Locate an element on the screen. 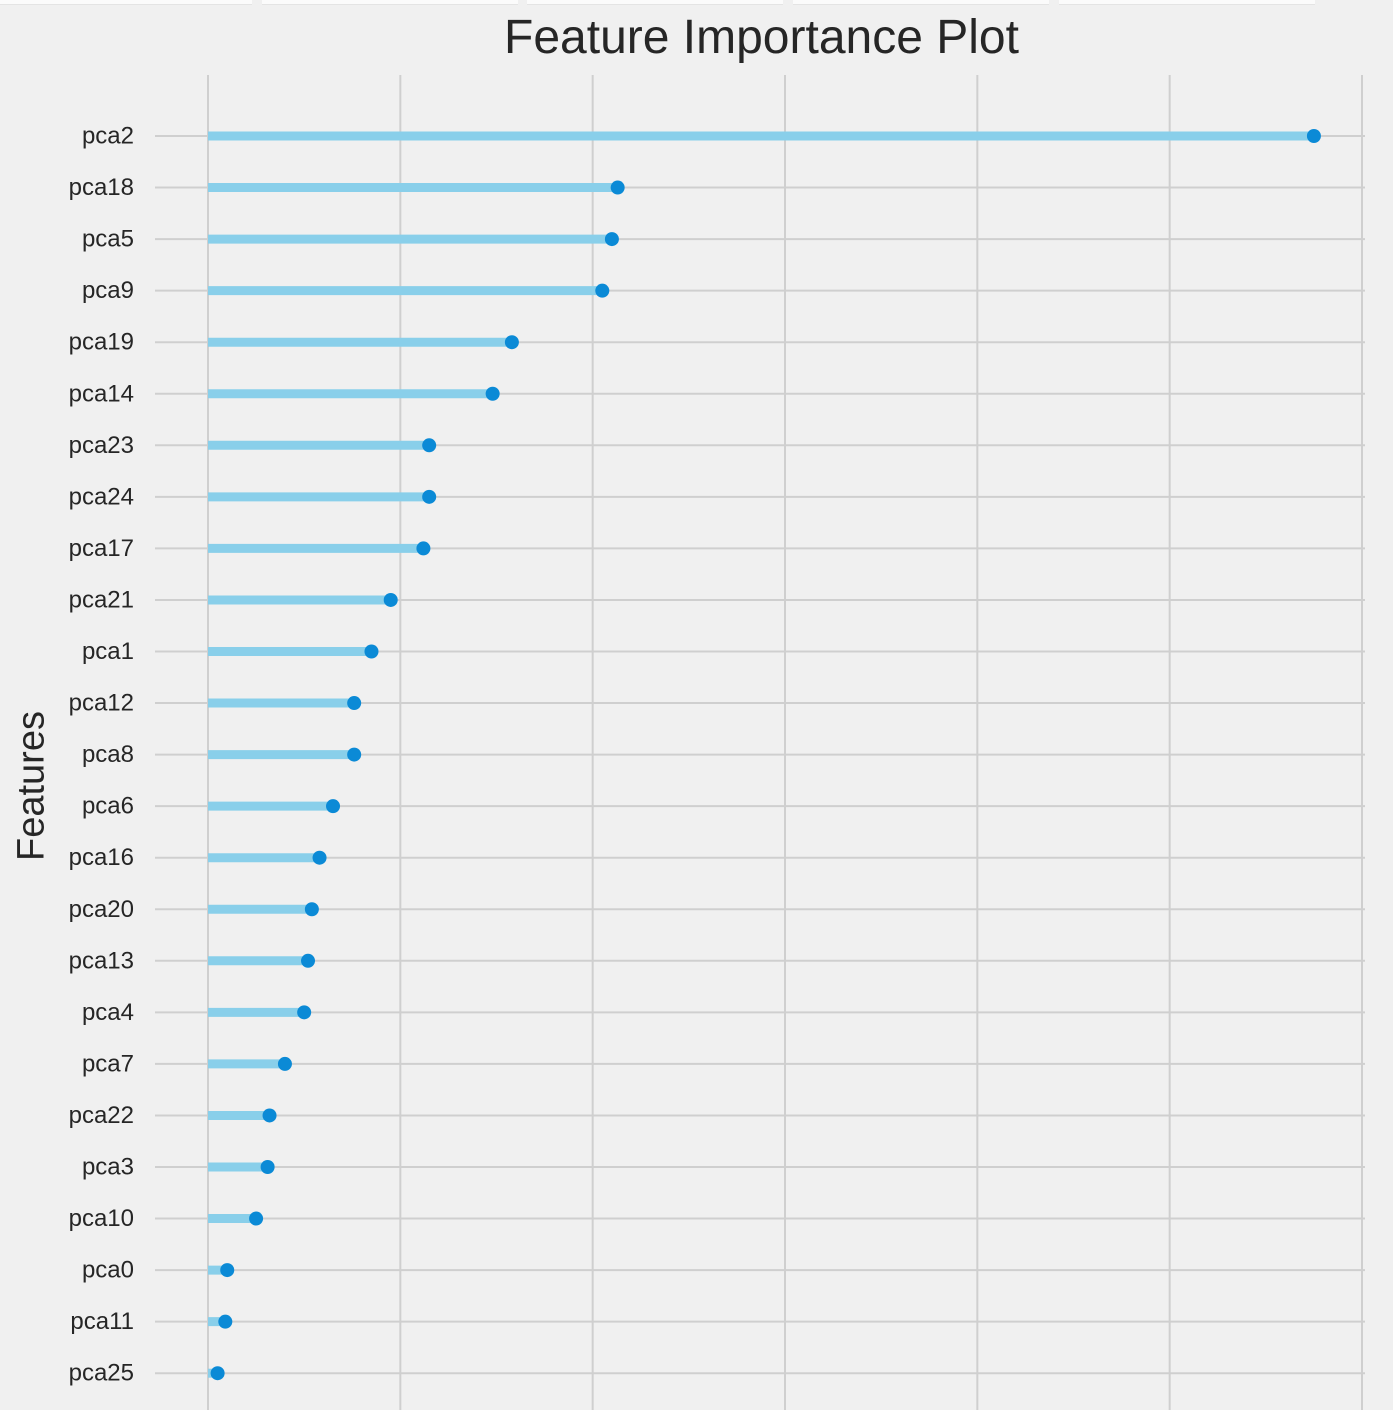 The width and height of the screenshot is (1393, 1410). marker-pca25 is located at coordinates (217, 1373).